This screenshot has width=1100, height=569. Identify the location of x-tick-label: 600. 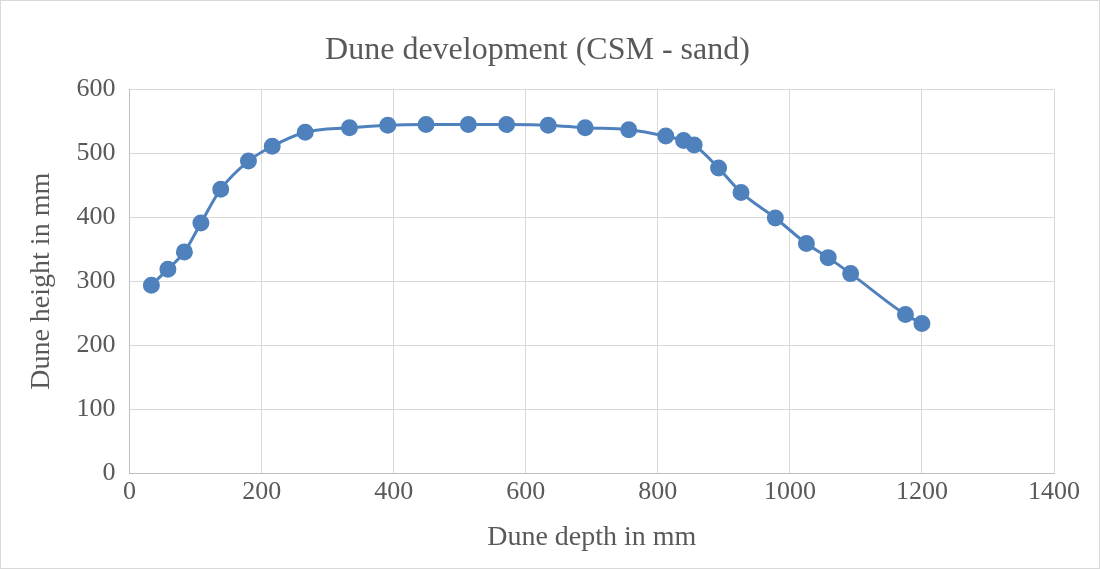
(526, 490).